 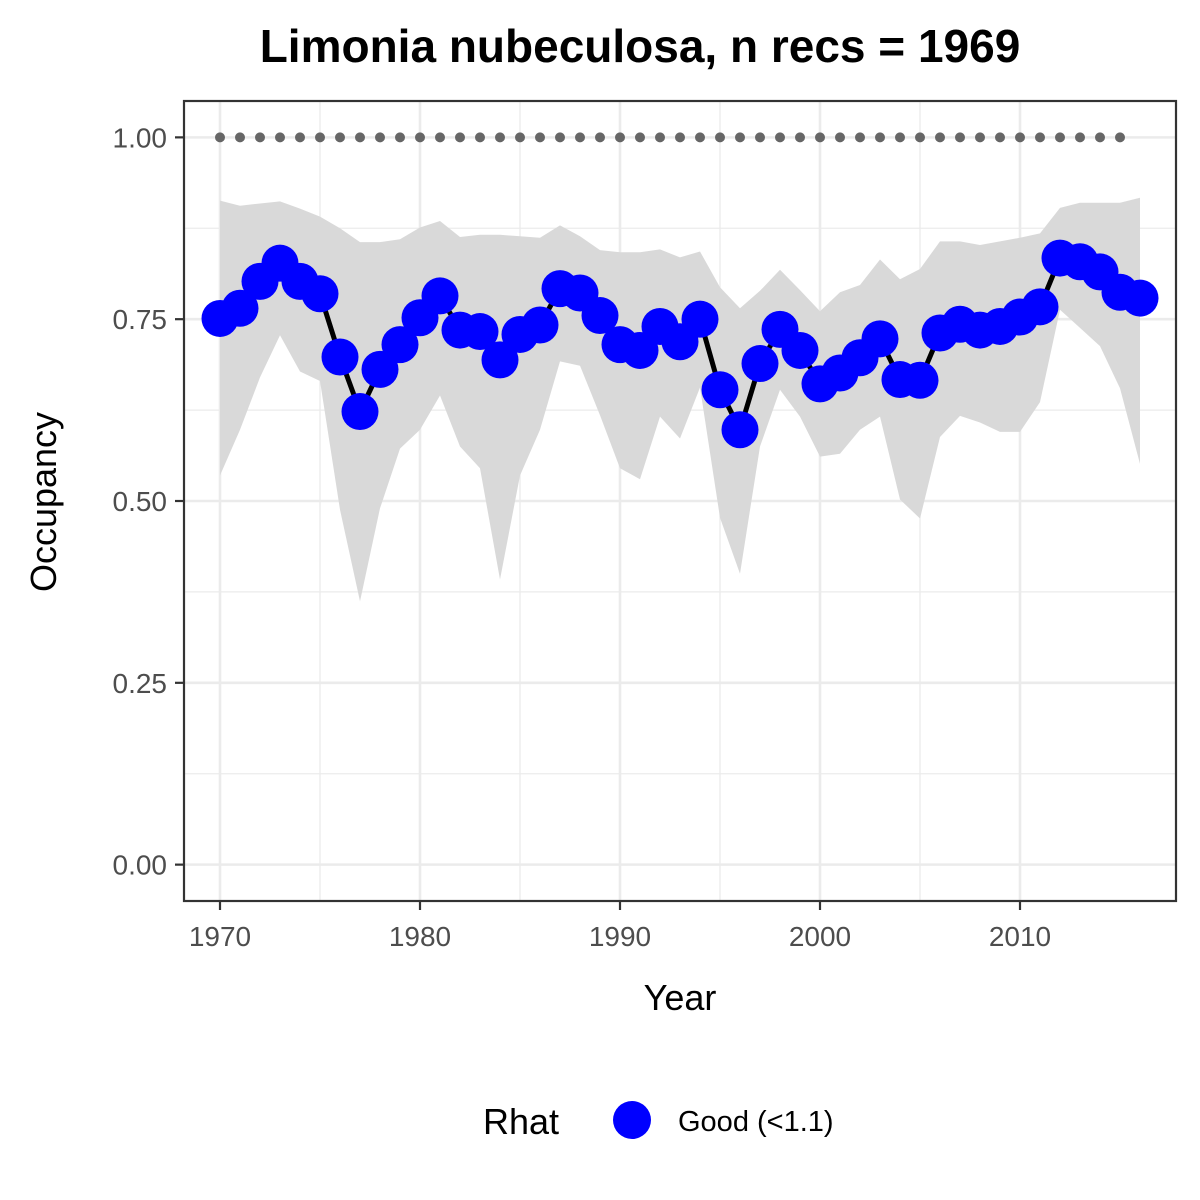 I want to click on x-tick-label: 2010, so click(x=1020, y=936).